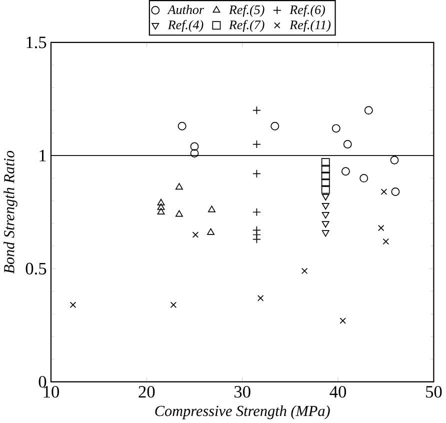 Image resolution: width=446 pixels, height=423 pixels. What do you see at coordinates (246, 26) in the screenshot?
I see `legend-label: Ref.(7)` at bounding box center [246, 26].